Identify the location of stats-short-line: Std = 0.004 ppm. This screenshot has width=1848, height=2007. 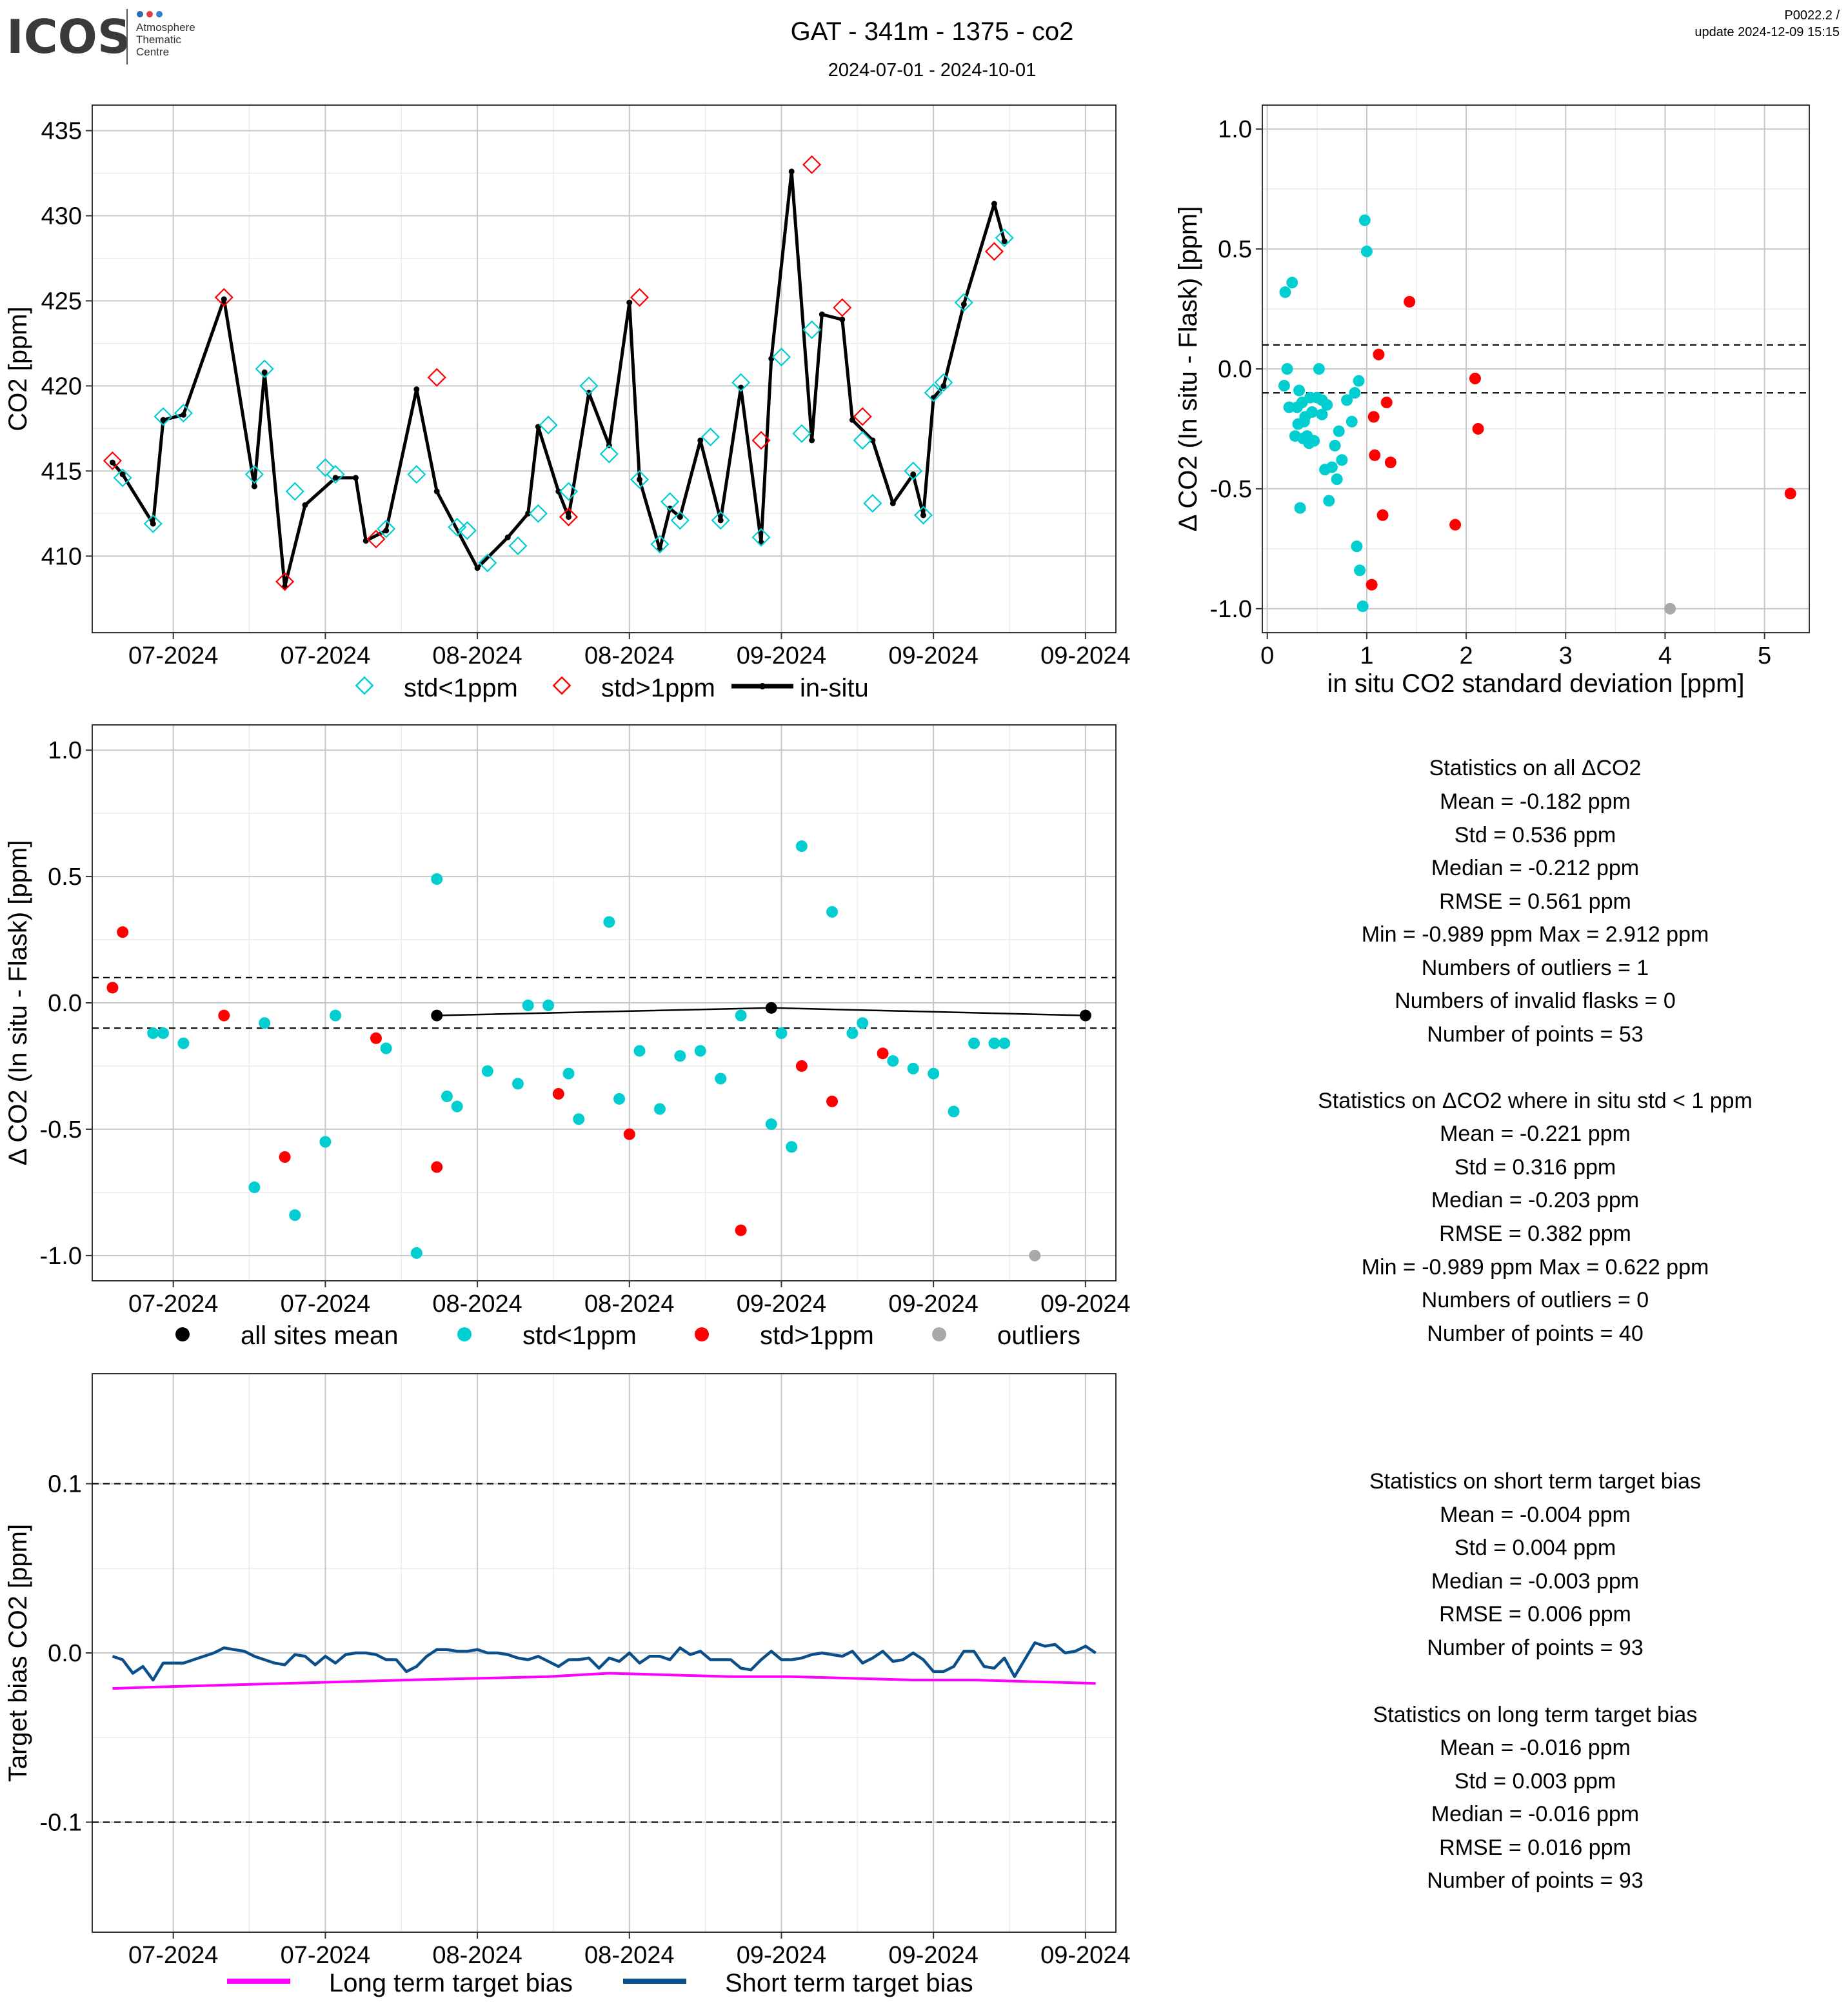
(1535, 1548).